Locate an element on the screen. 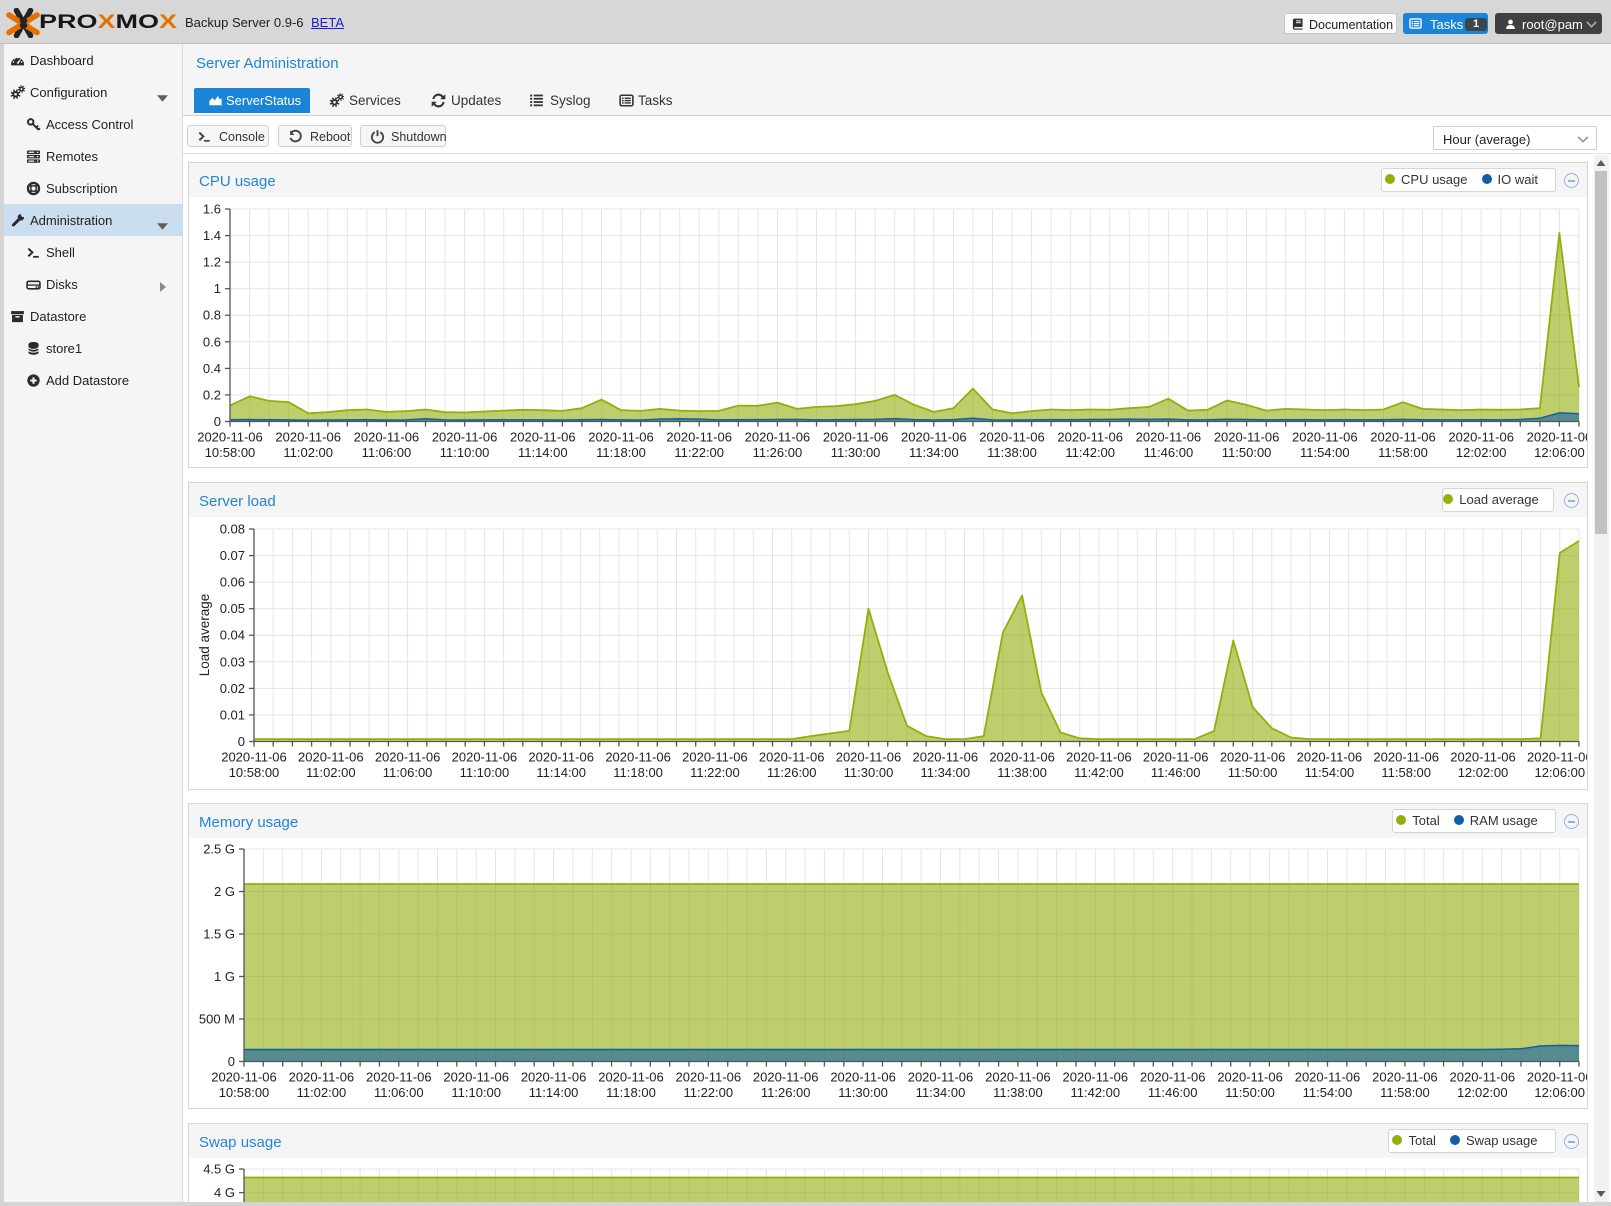  svg-text: 4.5 G is located at coordinates (219, 1169).